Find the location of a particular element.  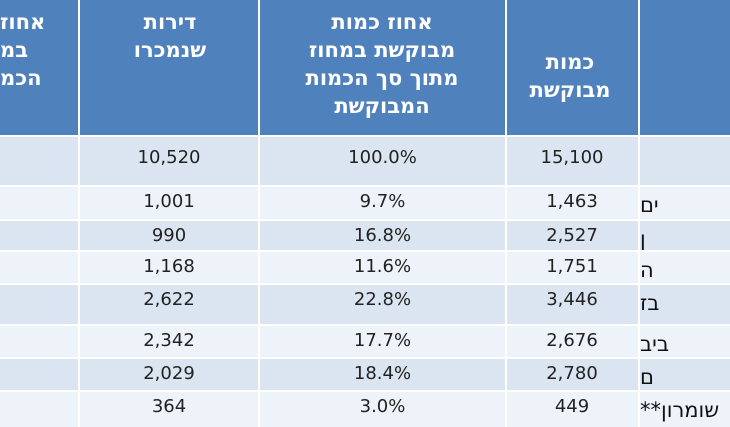

district-label: ביב is located at coordinates (654, 344).